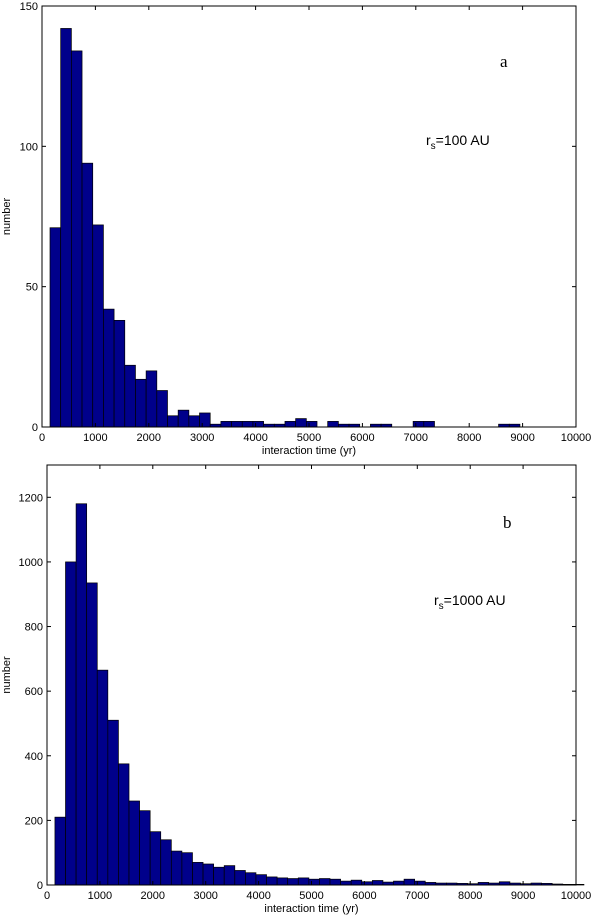 The height and width of the screenshot is (918, 593). Describe the element at coordinates (34, 692) in the screenshot. I see `y-tick-label-b: 600` at that location.